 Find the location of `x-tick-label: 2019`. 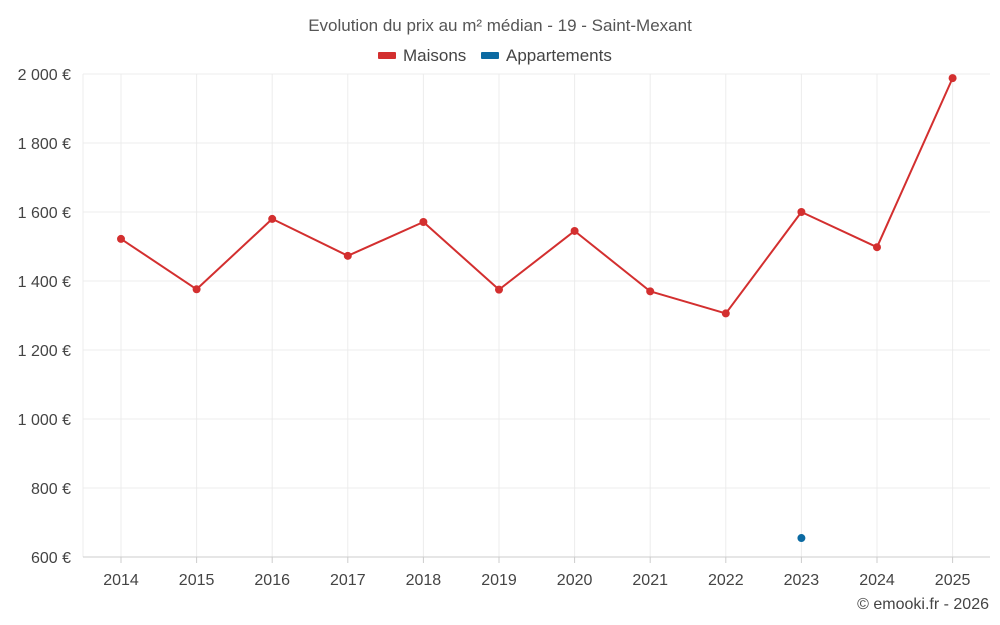

x-tick-label: 2019 is located at coordinates (499, 580).